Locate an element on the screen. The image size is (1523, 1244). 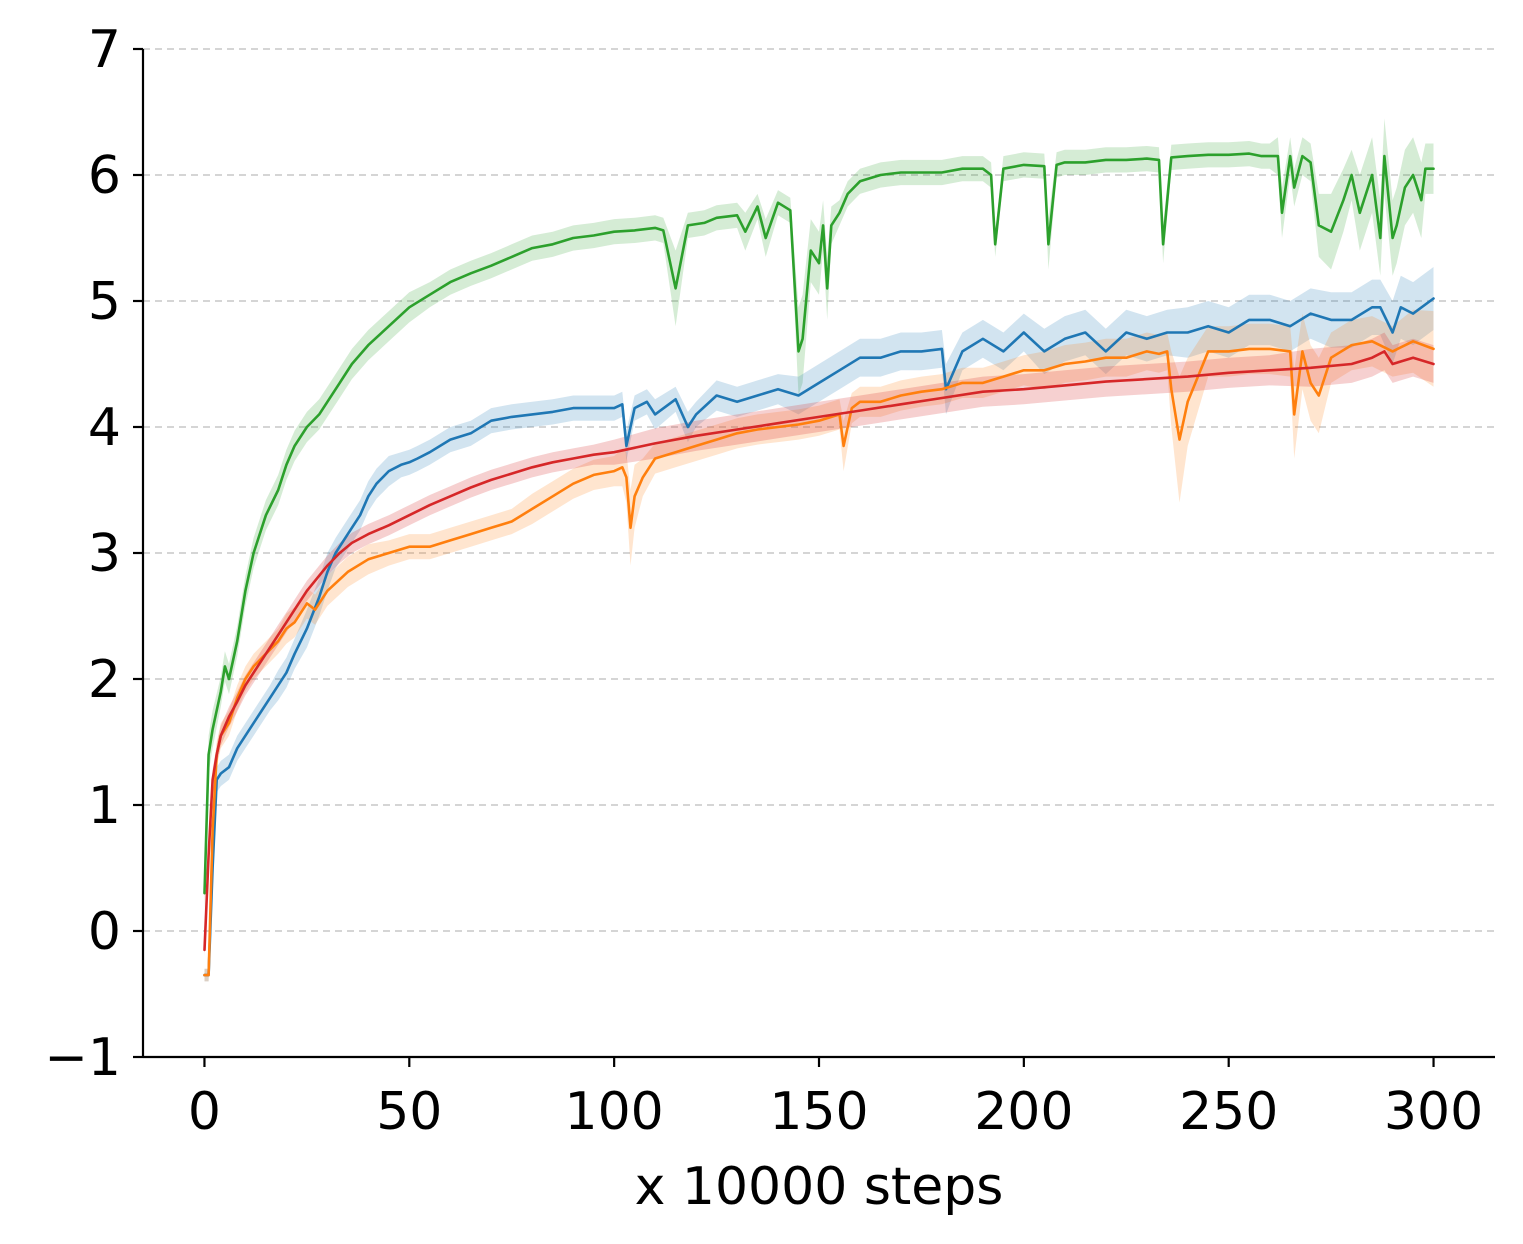
x-tick-label: 250 is located at coordinates (1228, 1112).